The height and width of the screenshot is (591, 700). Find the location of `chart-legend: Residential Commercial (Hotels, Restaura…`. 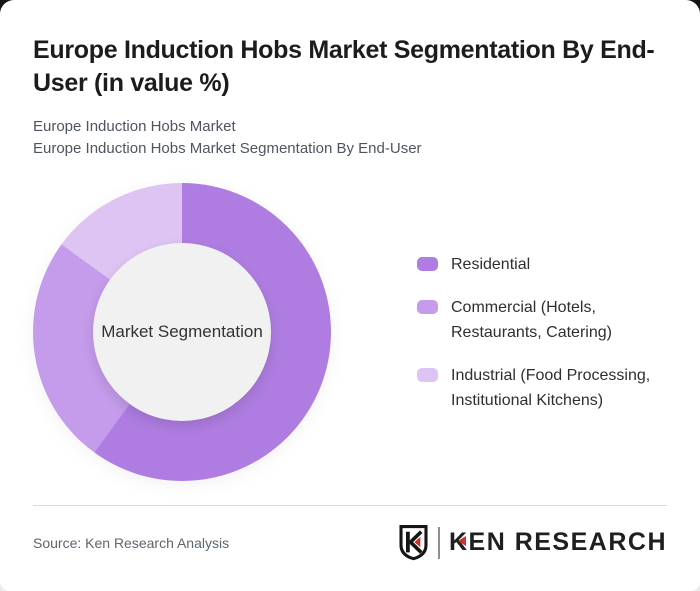

chart-legend: Residential Commercial (Hotels, Restaura… is located at coordinates (533, 332).